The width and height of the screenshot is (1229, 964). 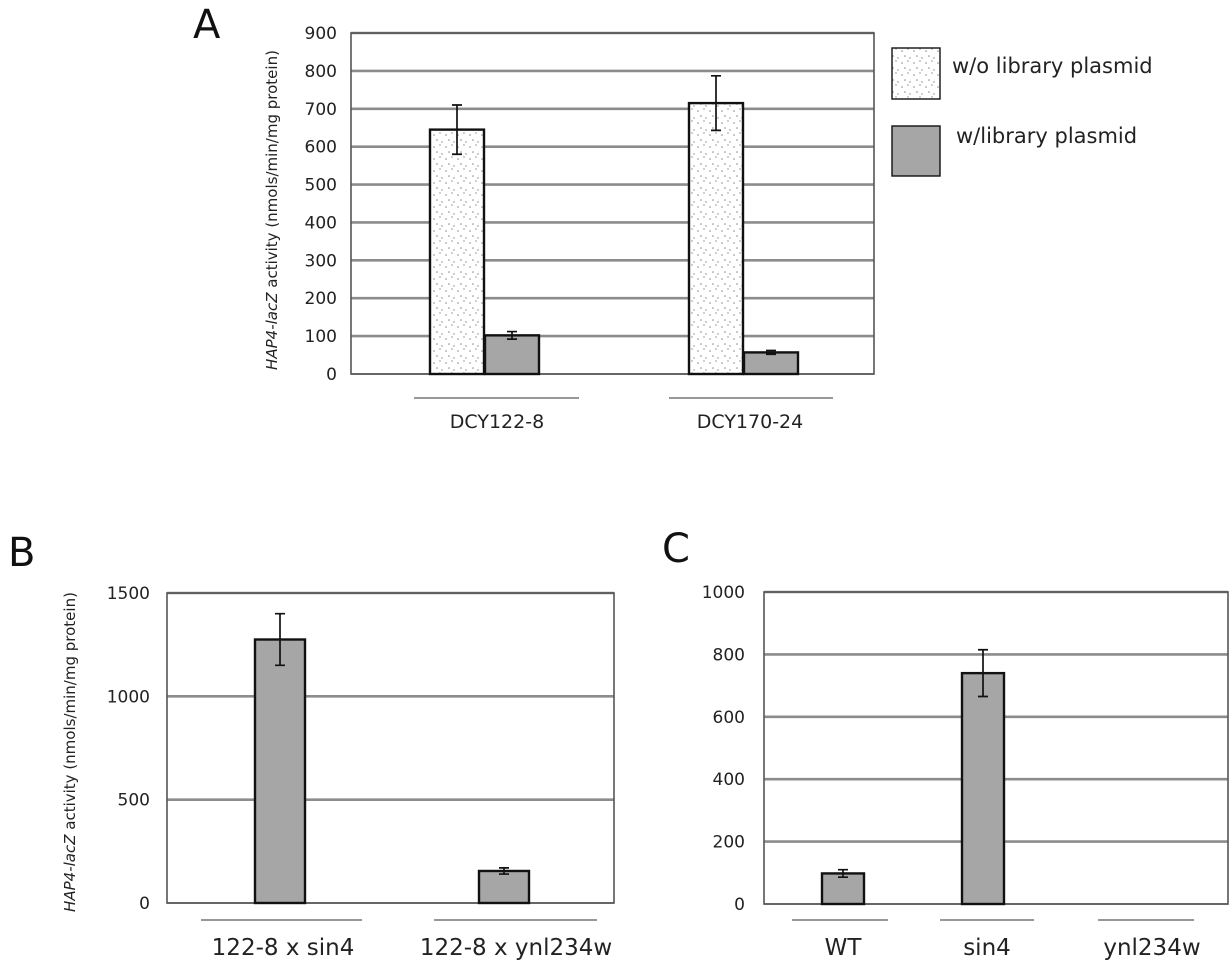 I want to click on panel-c-categories: WT sin4 ynl234w, so click(x=996, y=940).